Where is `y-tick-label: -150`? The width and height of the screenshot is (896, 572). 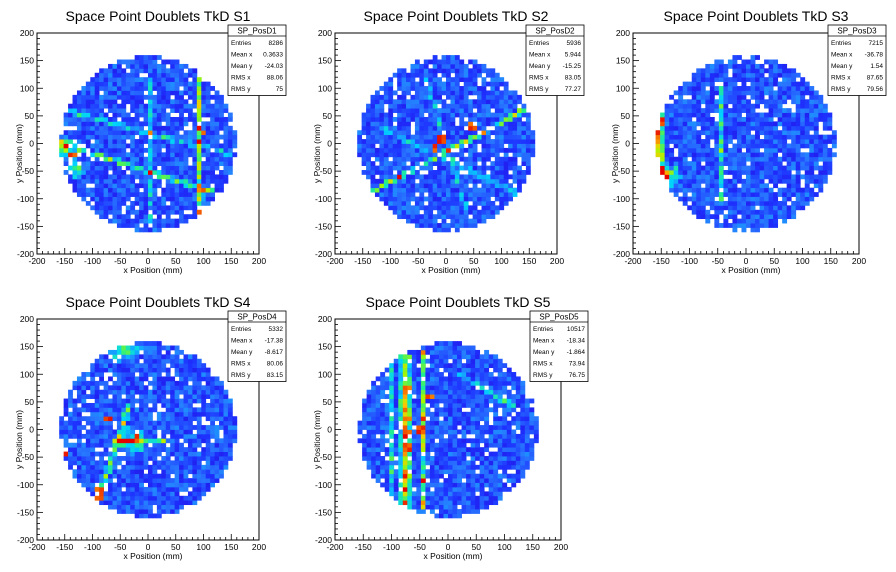
y-tick-label: -150 is located at coordinates (25, 512).